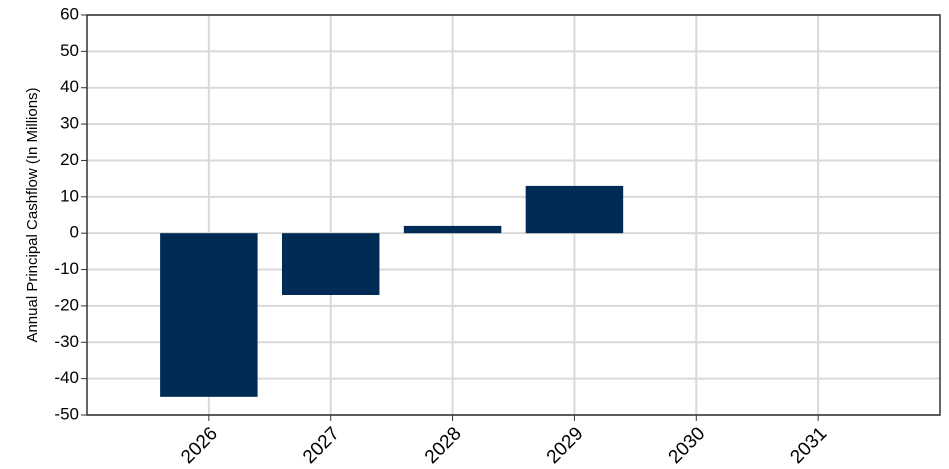  Describe the element at coordinates (69, 159) in the screenshot. I see `y-tick-label: 20` at that location.